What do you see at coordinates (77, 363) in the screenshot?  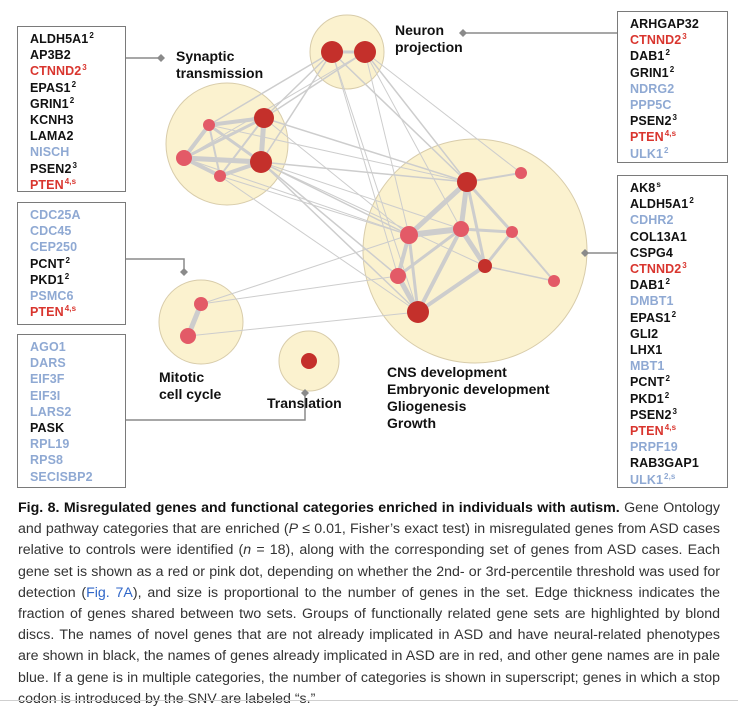 I see `gene-name: DARS` at bounding box center [77, 363].